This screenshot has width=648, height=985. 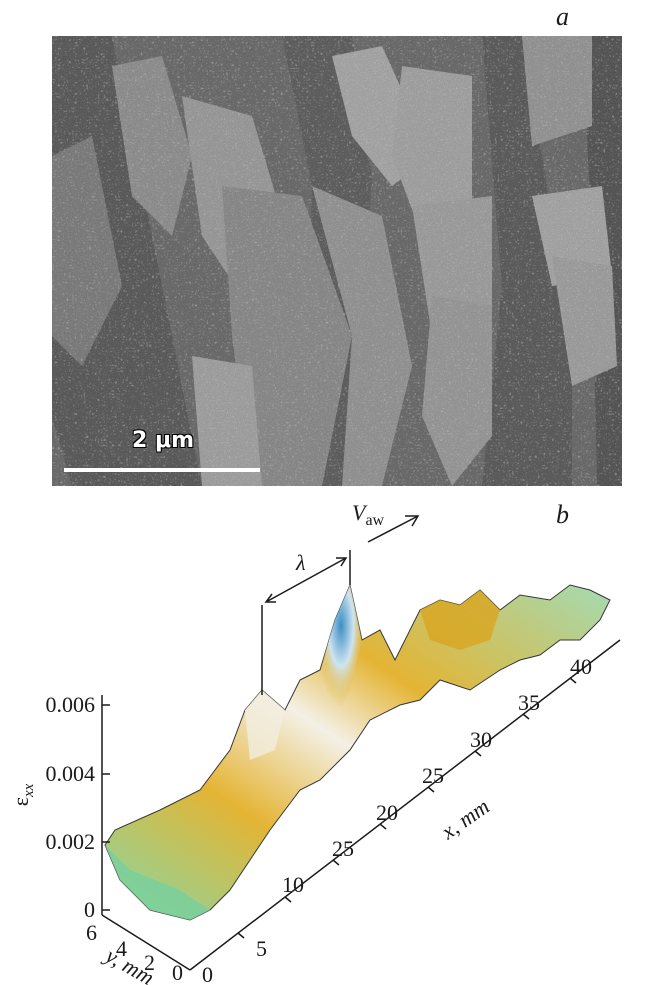 I want to click on origin-tick-label: 0, so click(x=207, y=973).